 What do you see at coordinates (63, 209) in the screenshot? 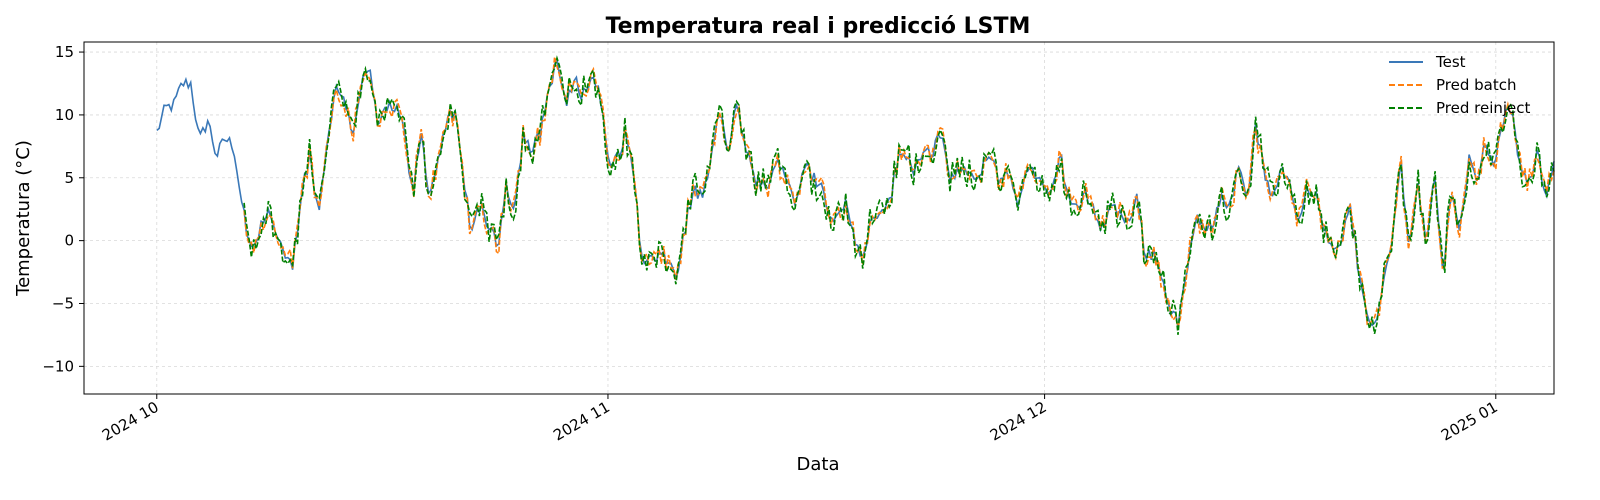
I see `y-axis-ticks: −10 −5 0 5 10 15` at bounding box center [63, 209].